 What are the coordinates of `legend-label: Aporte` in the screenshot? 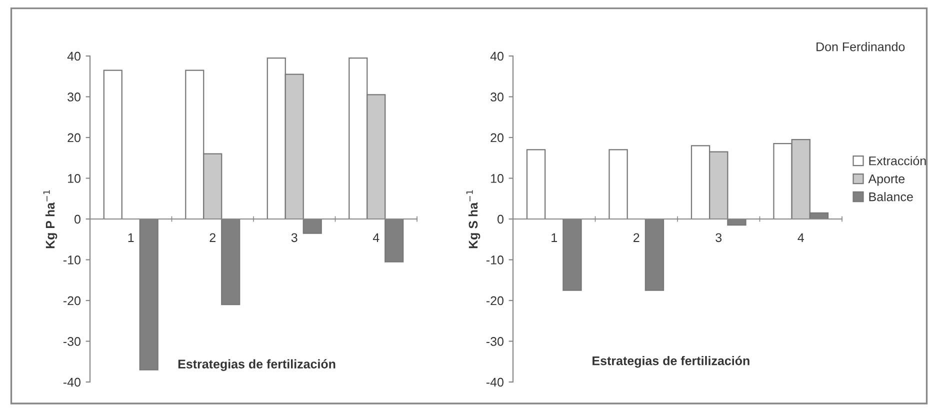 It's located at (886, 180).